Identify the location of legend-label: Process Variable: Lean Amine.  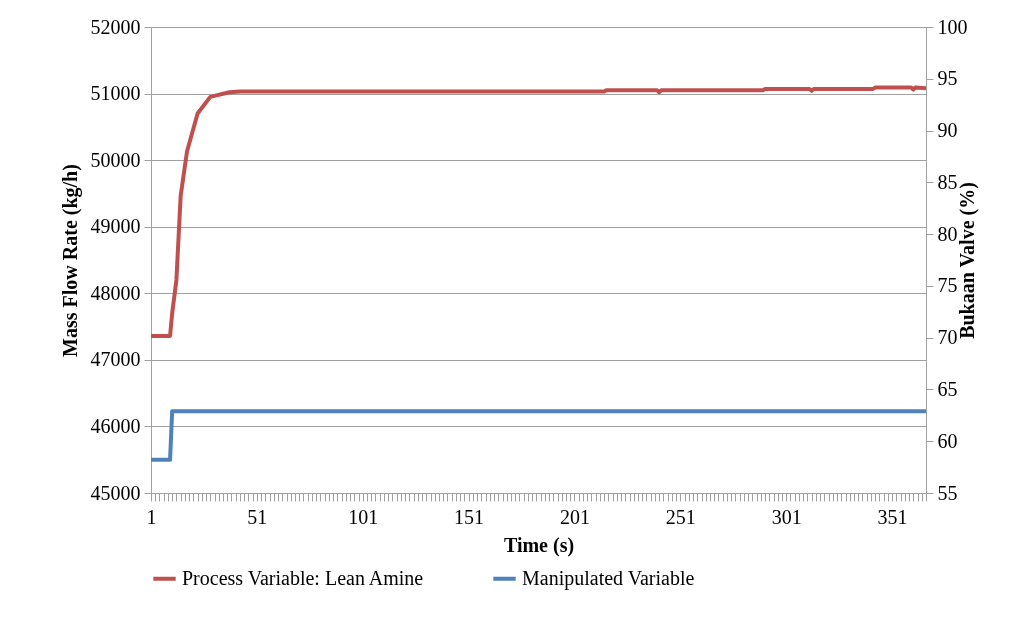
(303, 577).